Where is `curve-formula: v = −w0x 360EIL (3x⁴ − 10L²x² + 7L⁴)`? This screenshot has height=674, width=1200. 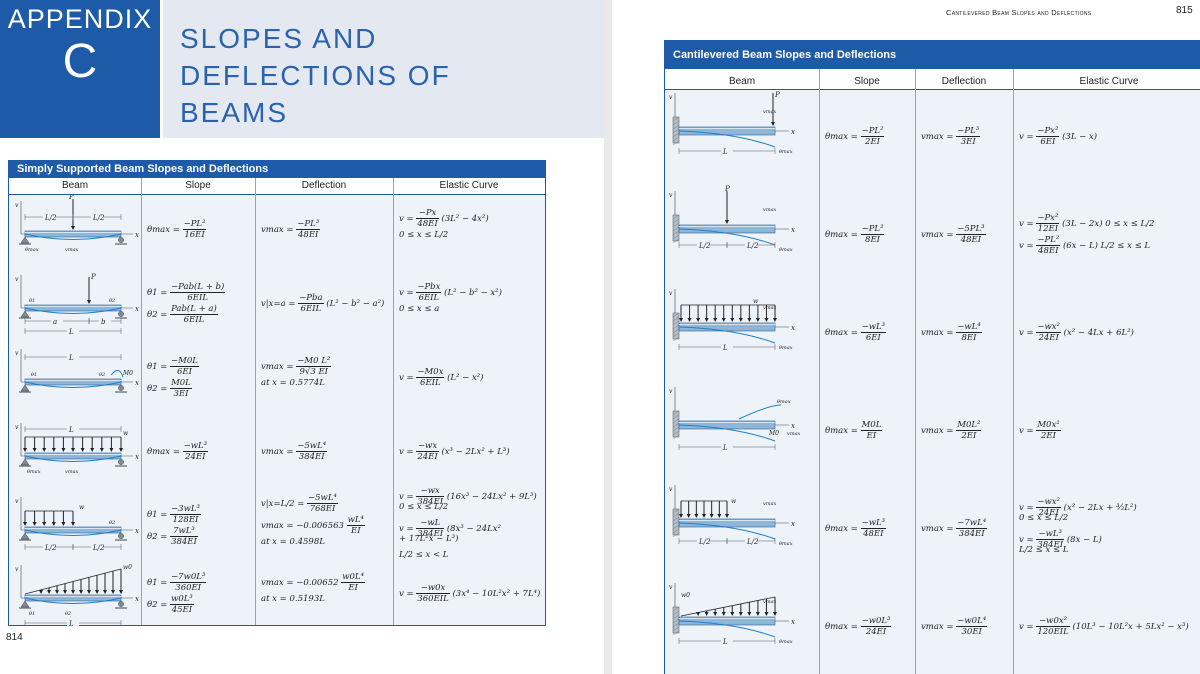 curve-formula: v = −w0x 360EIL (3x⁴ − 10L²x² + 7L⁴) is located at coordinates (469, 593).